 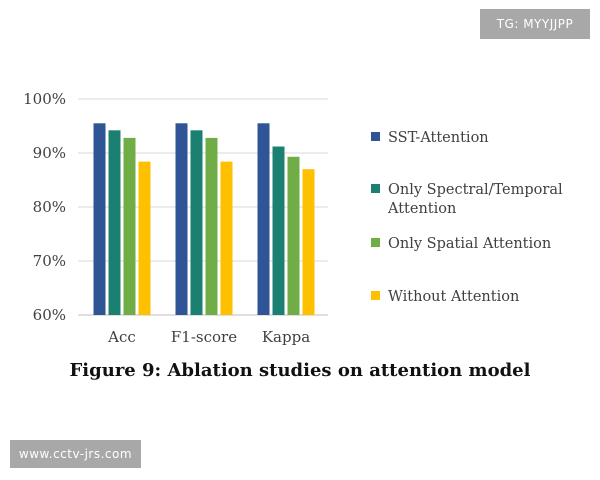 What do you see at coordinates (535, 24) in the screenshot?
I see `watermark-badge-top: TG: MYYJJPP` at bounding box center [535, 24].